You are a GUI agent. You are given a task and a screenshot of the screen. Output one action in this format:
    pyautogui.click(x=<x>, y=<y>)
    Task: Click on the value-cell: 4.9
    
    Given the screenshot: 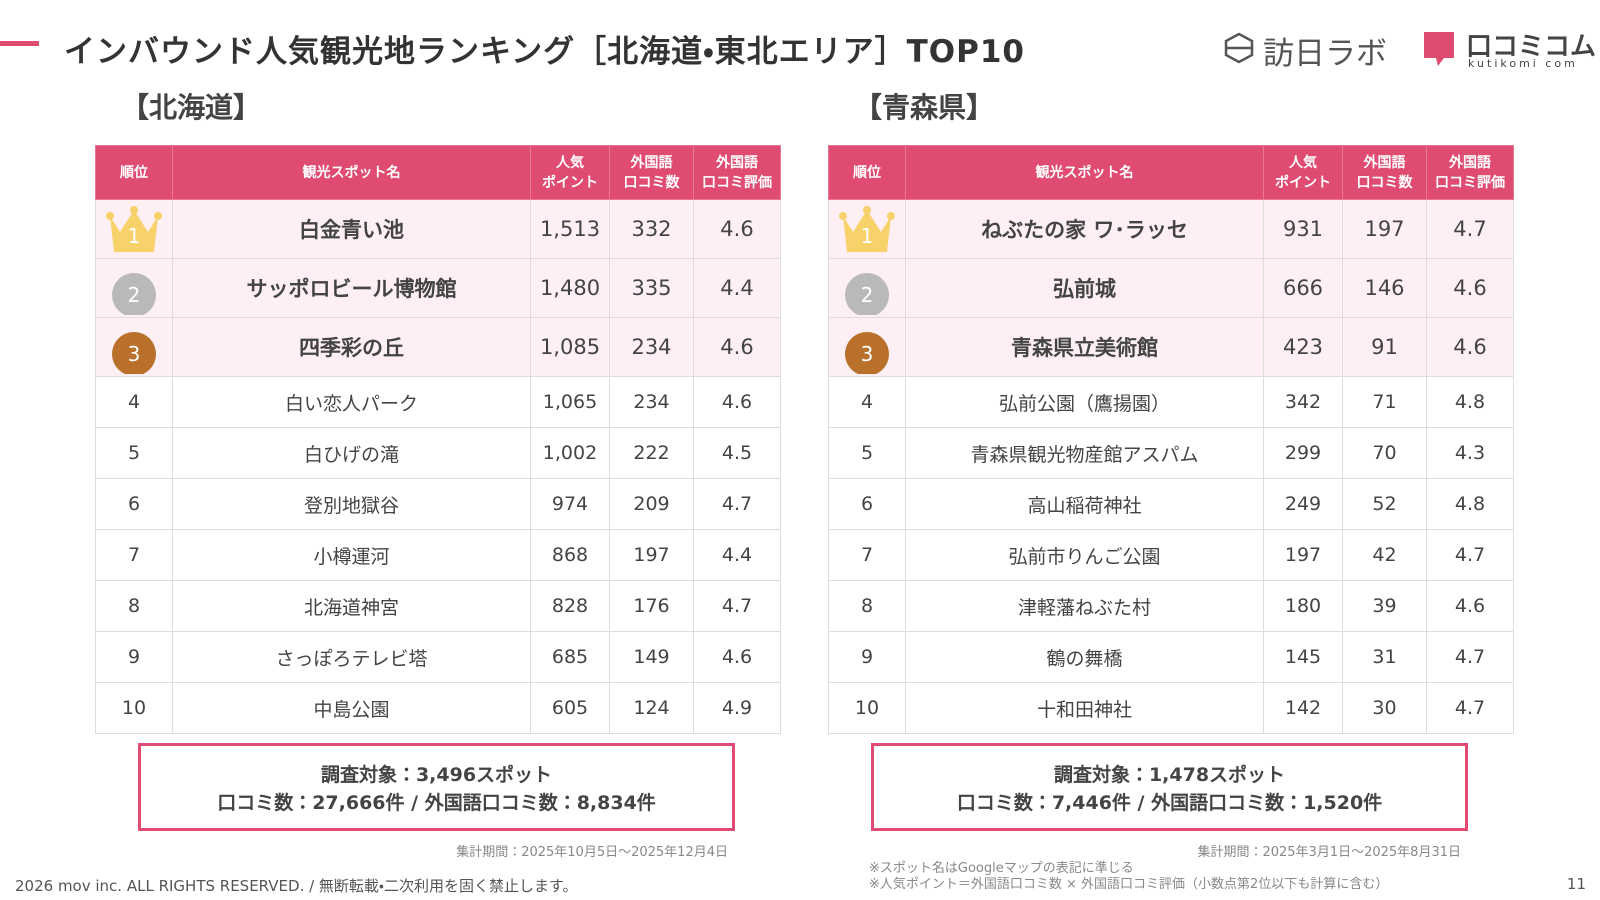 What is the action you would take?
    pyautogui.click(x=737, y=708)
    